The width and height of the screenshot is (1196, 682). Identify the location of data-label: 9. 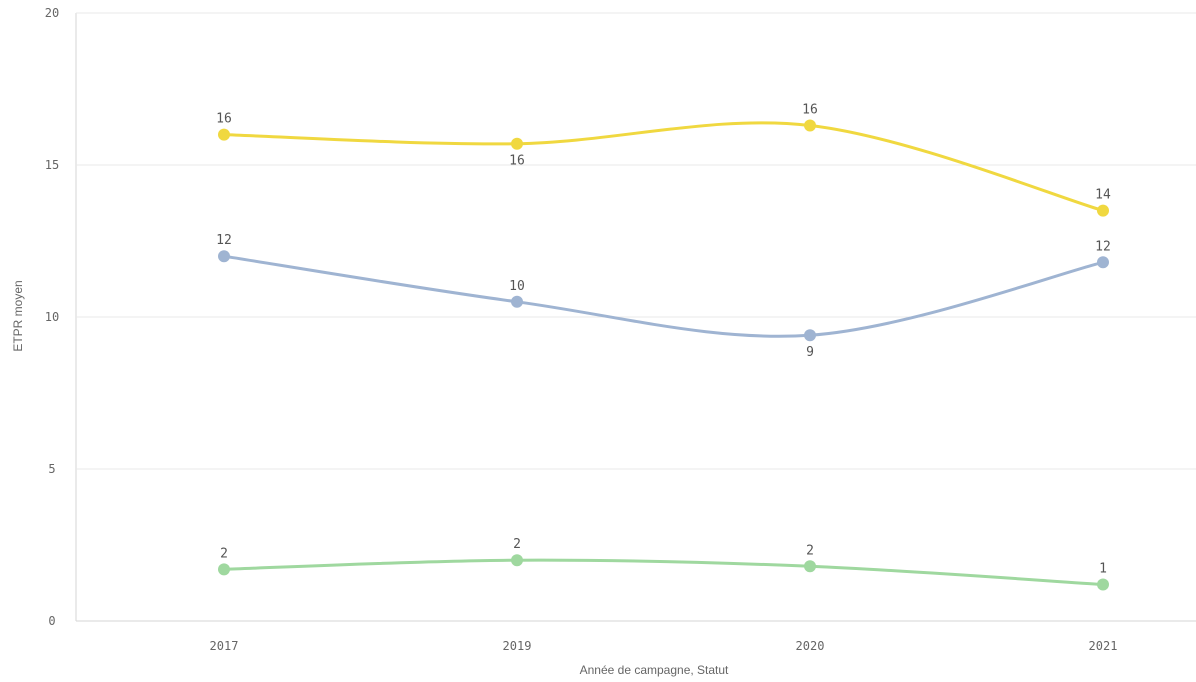
(810, 352).